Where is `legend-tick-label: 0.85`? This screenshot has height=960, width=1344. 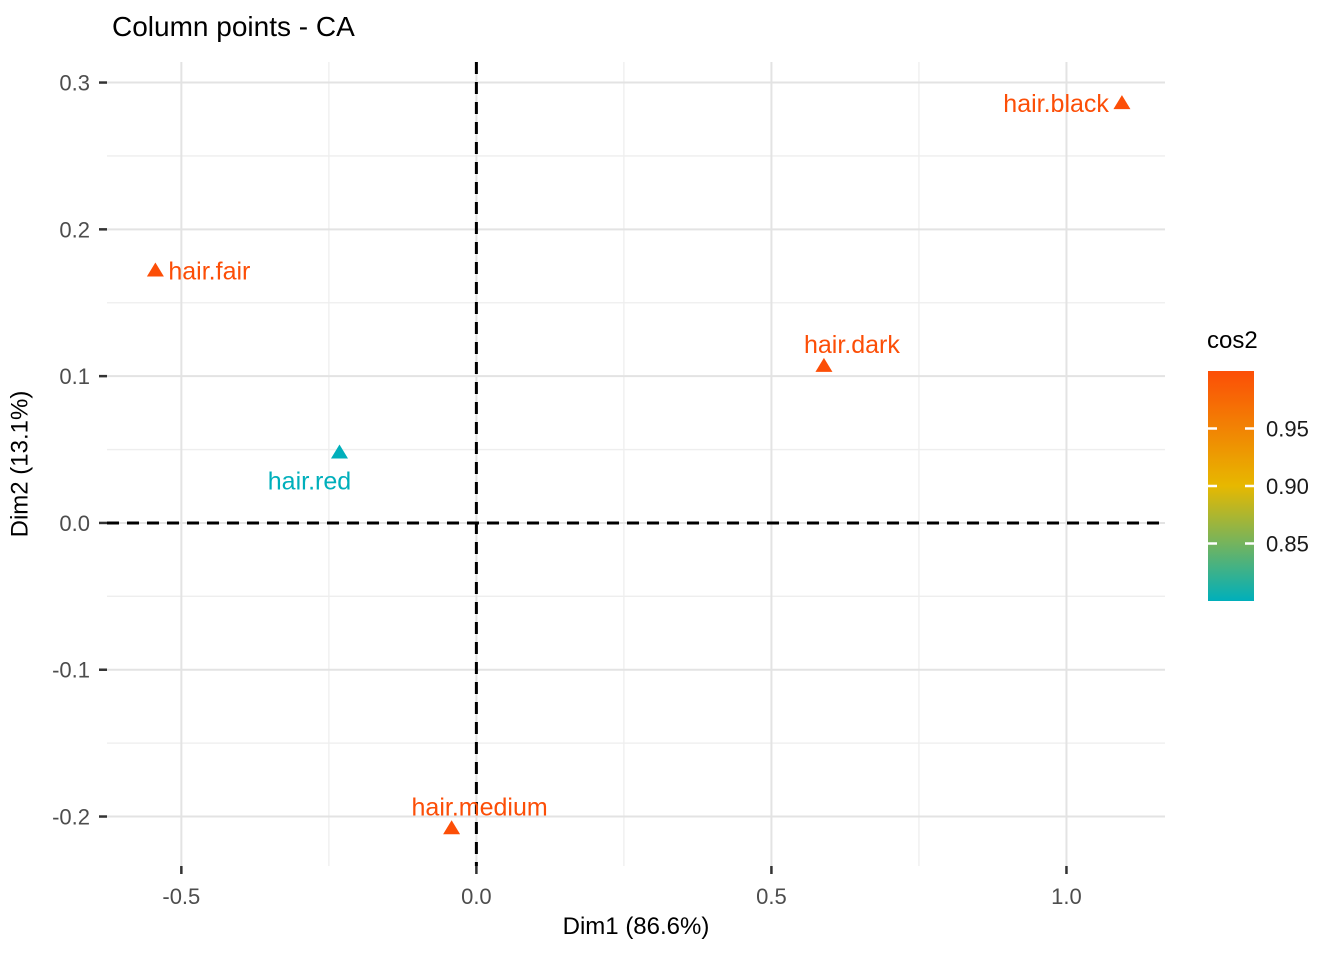 legend-tick-label: 0.85 is located at coordinates (1287, 544).